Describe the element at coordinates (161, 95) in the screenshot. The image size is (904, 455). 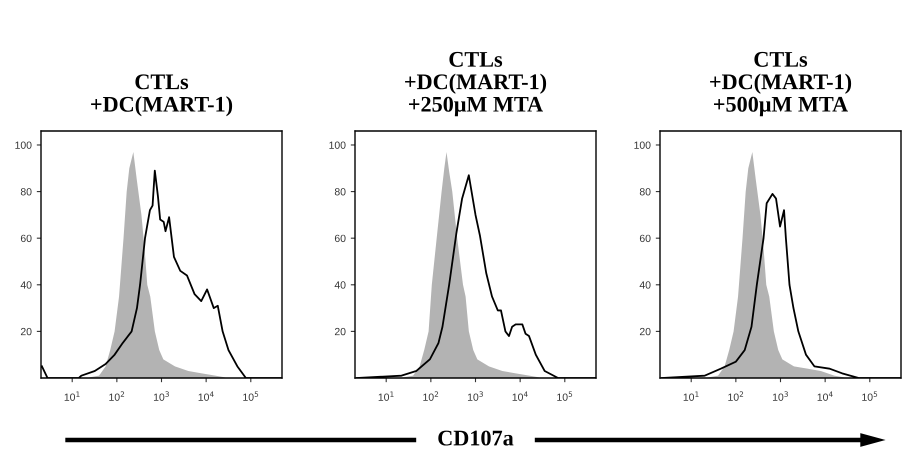
I see `chart-title: CTLs +DC(MART-1)` at that location.